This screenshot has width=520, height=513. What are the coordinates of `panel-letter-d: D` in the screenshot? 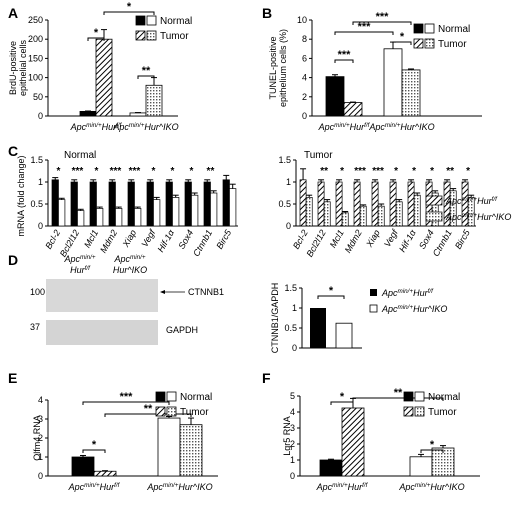 It's located at (13, 260).